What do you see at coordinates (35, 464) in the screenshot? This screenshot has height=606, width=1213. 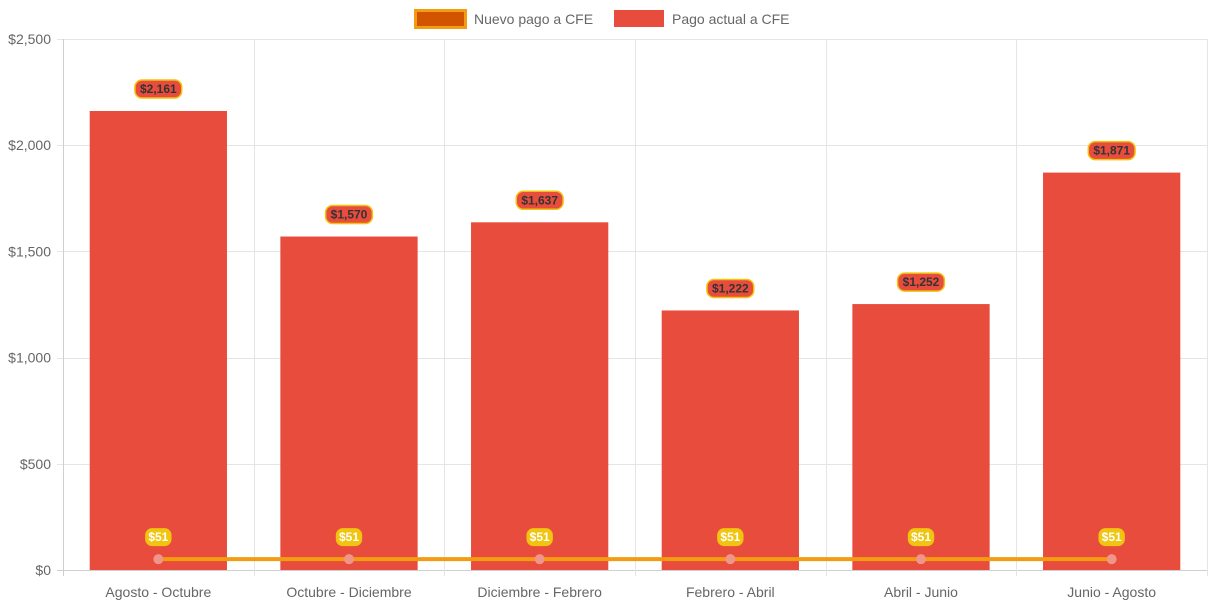 I see `y-tick-label: $500` at bounding box center [35, 464].